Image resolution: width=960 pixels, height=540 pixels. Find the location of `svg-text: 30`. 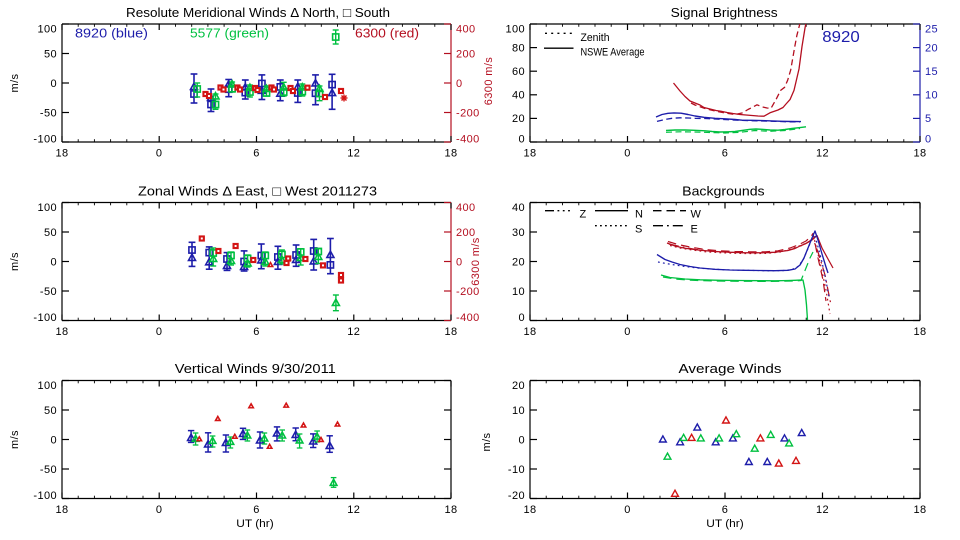

svg-text: 30 is located at coordinates (518, 233).